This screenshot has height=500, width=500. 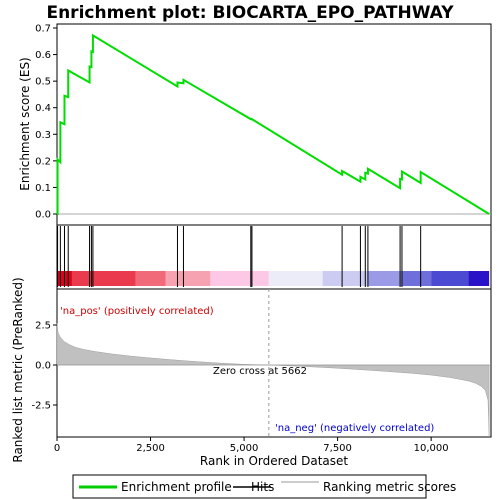 What do you see at coordinates (57, 448) in the screenshot?
I see `x-tick-label: 0` at bounding box center [57, 448].